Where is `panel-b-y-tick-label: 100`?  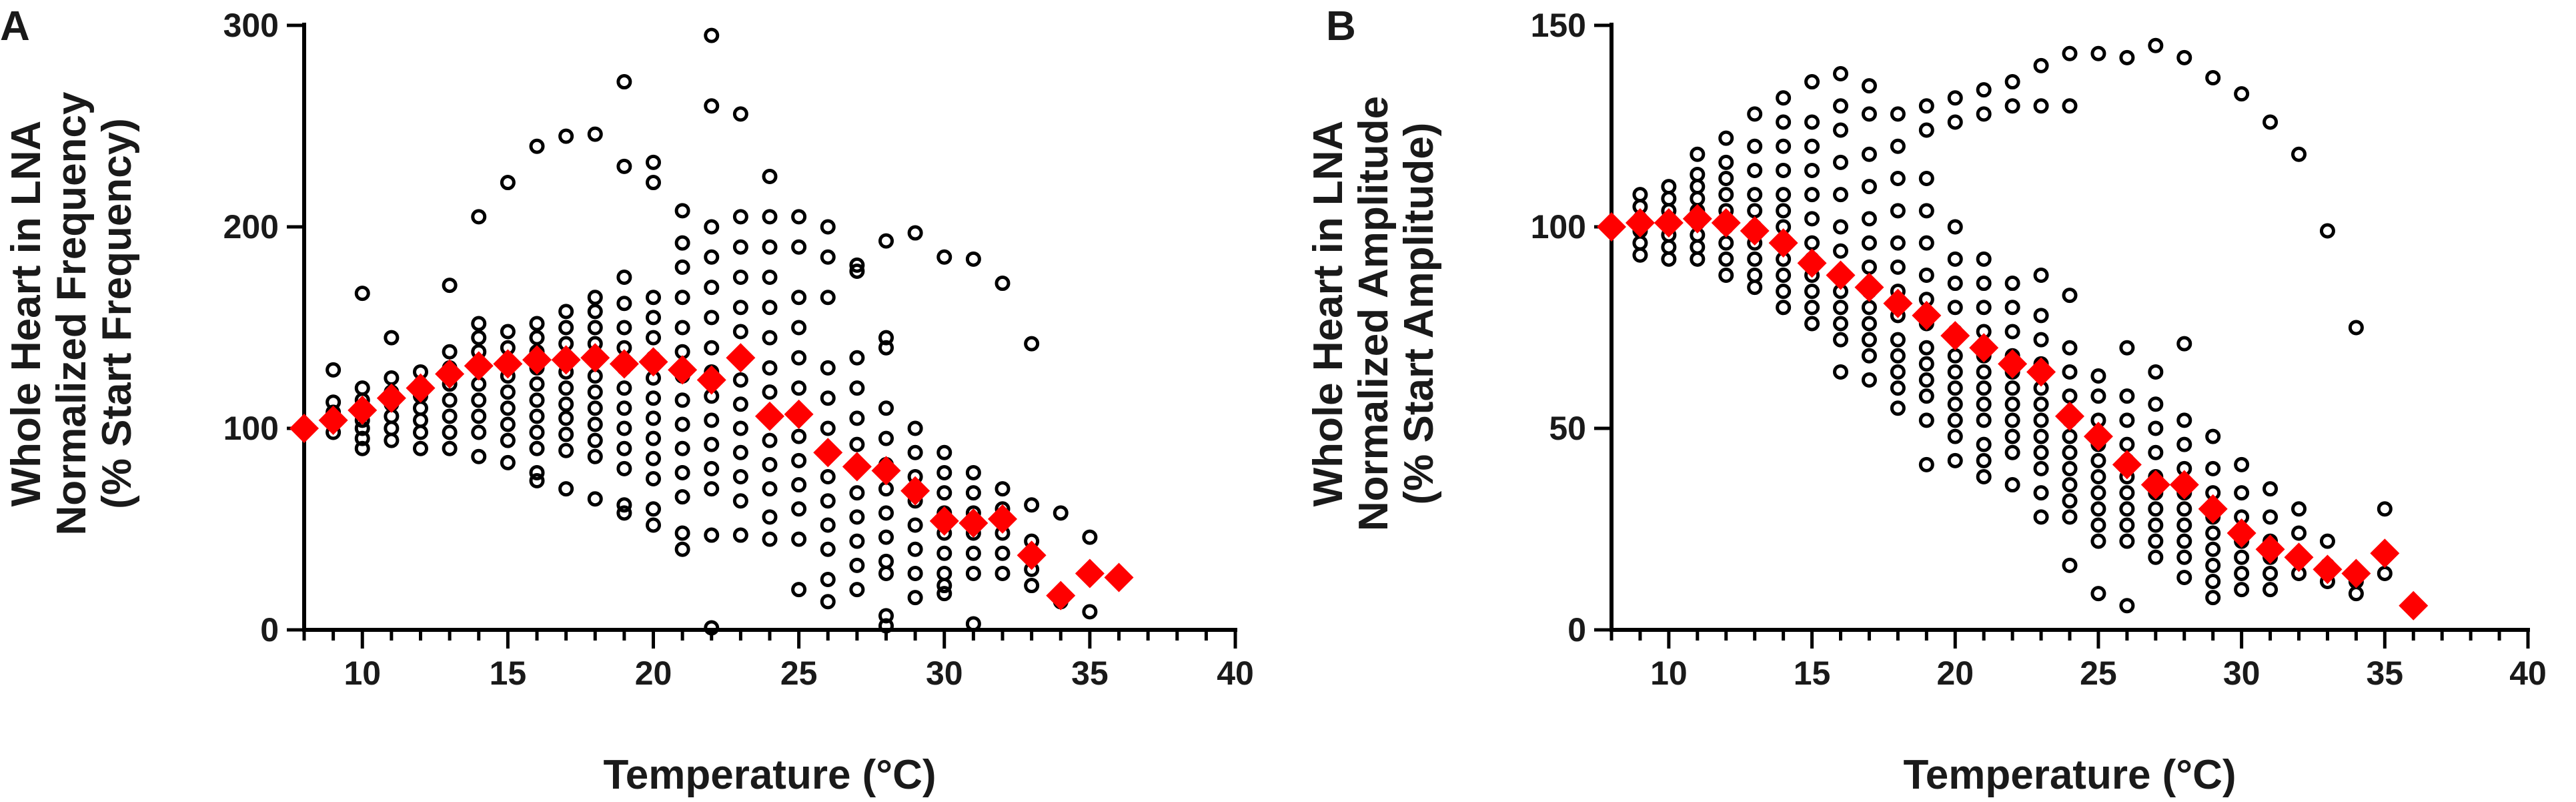 panel-b-y-tick-label: 100 is located at coordinates (1558, 227).